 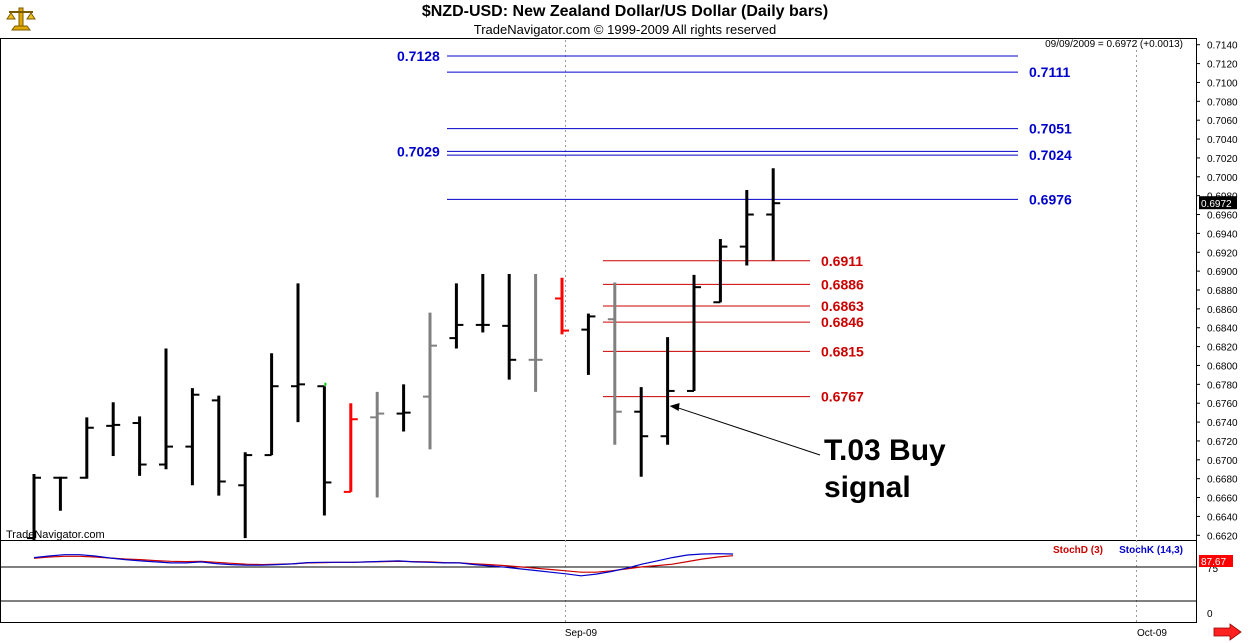 What do you see at coordinates (1222, 536) in the screenshot?
I see `y-tick-label: 0.6620` at bounding box center [1222, 536].